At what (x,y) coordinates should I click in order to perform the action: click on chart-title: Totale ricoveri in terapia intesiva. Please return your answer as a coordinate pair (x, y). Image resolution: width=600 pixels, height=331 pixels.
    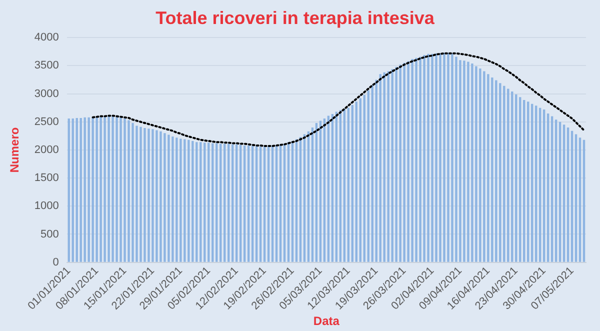
    Looking at the image, I should click on (296, 18).